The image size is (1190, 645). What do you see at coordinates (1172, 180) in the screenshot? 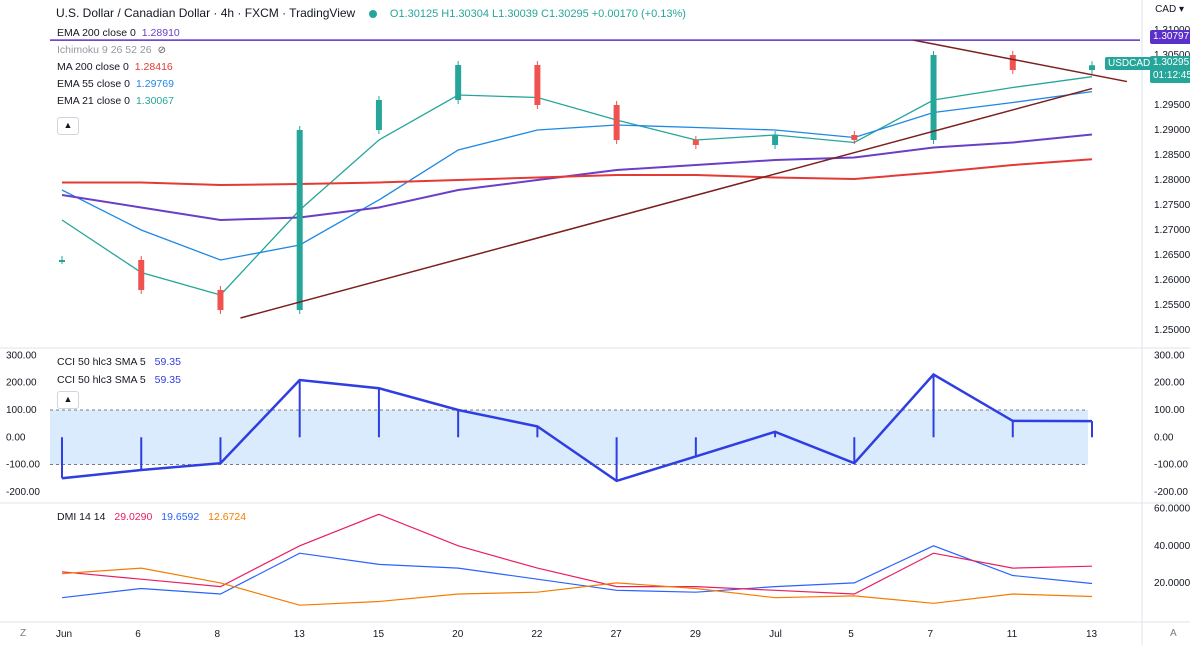
I see `y-tick-label: 1.28000` at bounding box center [1172, 180].